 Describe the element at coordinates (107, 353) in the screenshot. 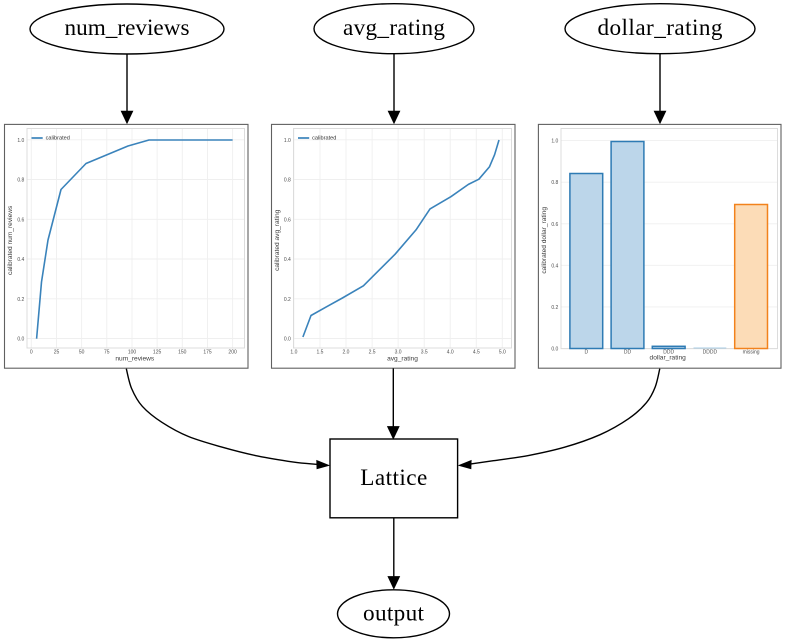

I see `svg-text: 75` at that location.